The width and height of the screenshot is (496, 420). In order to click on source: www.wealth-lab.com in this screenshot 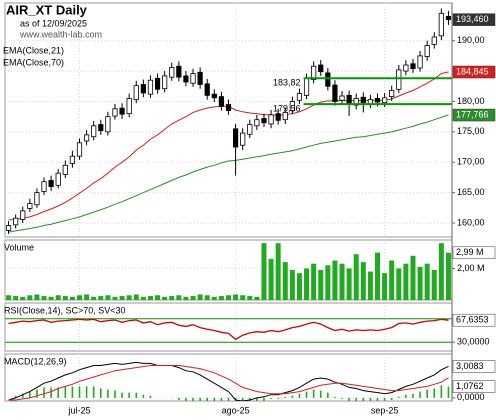, I will do `click(60, 34)`.